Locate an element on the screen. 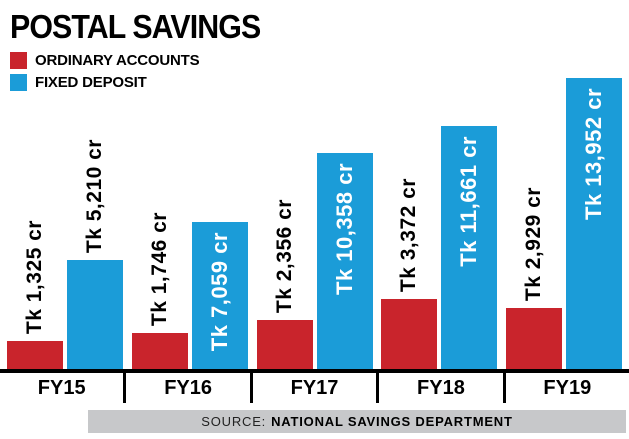 The height and width of the screenshot is (439, 629). bar-column: Tk 10,358 cr is located at coordinates (344, 261).